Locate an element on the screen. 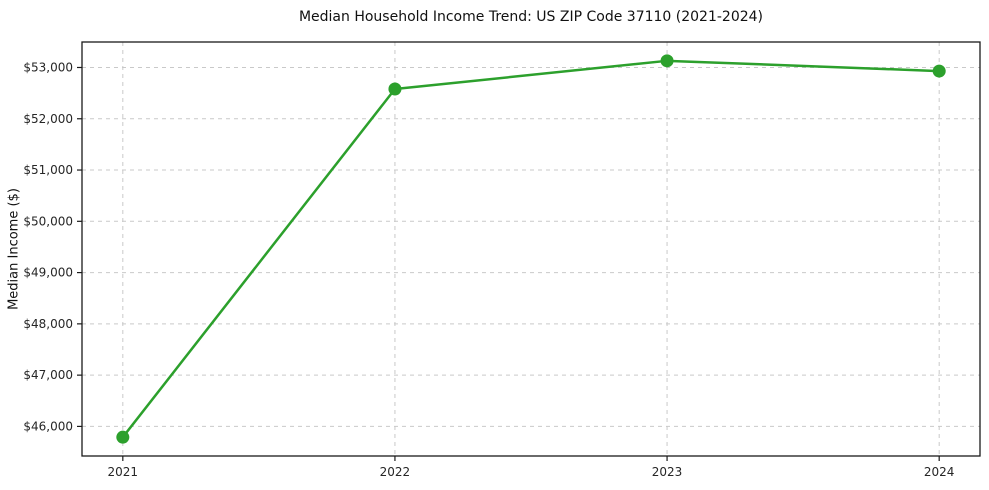  y-tick-label: $47,000 is located at coordinates (48, 375).